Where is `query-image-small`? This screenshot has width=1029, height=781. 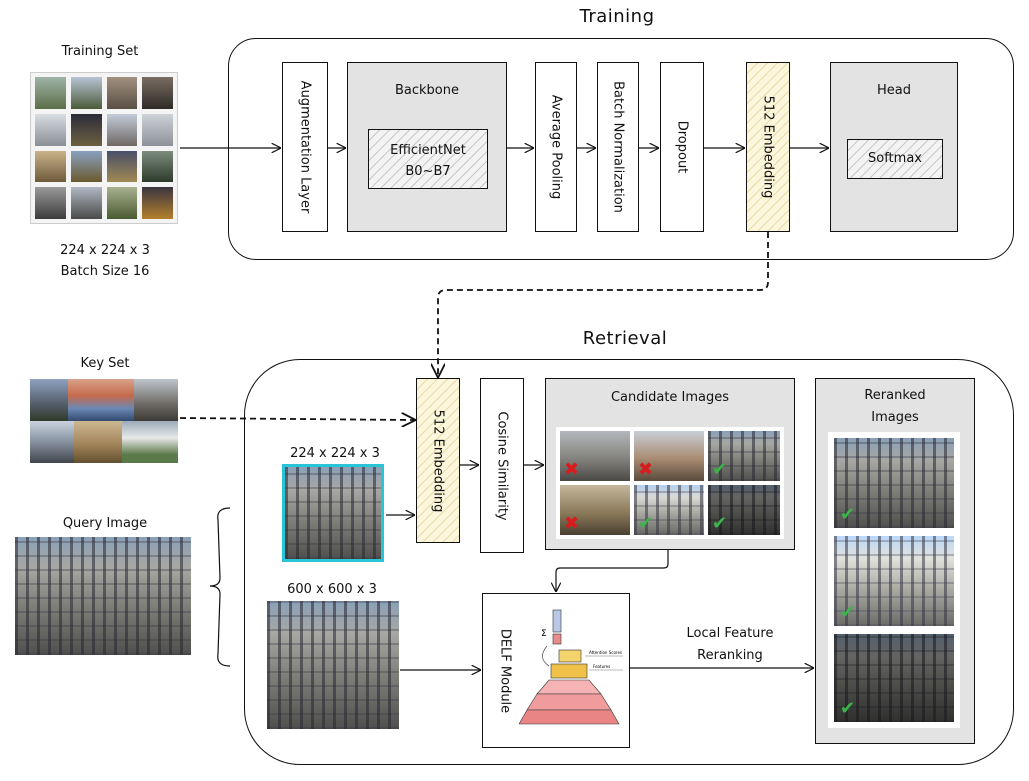 query-image-small is located at coordinates (333, 513).